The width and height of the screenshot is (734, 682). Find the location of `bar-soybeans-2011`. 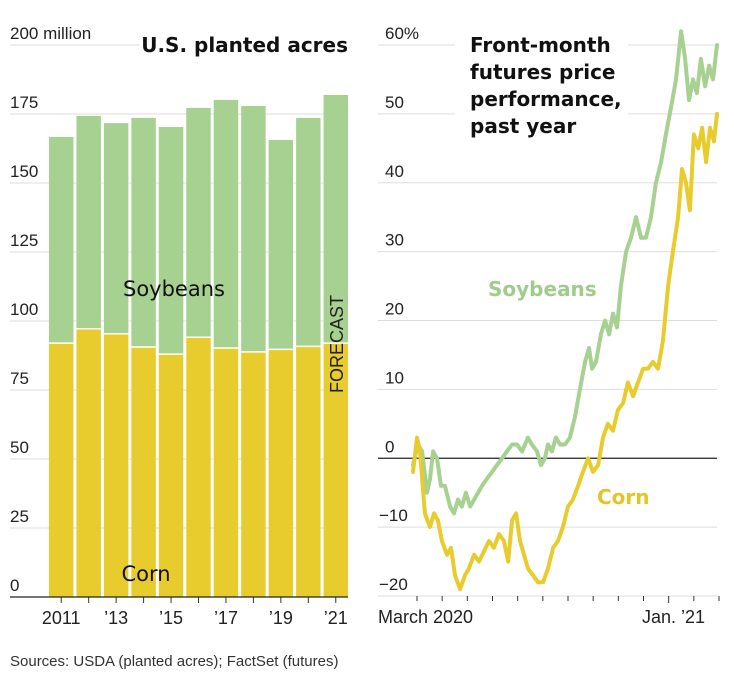

bar-soybeans-2011 is located at coordinates (61, 240).